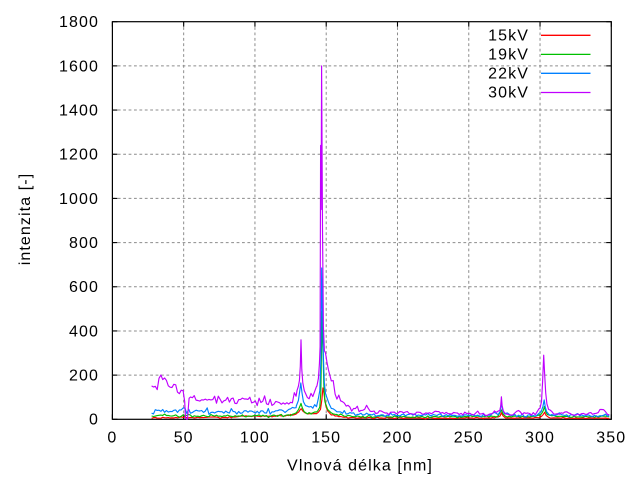 This screenshot has height=480, width=640. Describe the element at coordinates (25, 219) in the screenshot. I see `svg-text: intenzita [-]` at that location.